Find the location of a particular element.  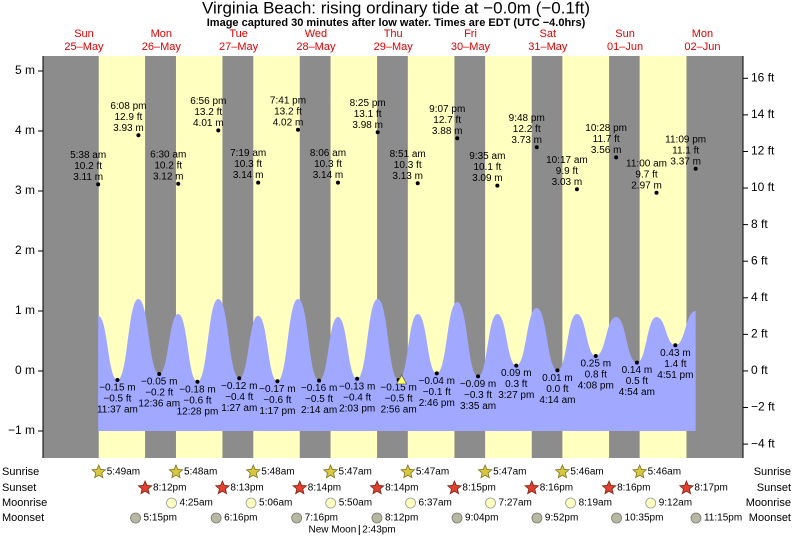

tide-m: −0.05 m is located at coordinates (159, 382).